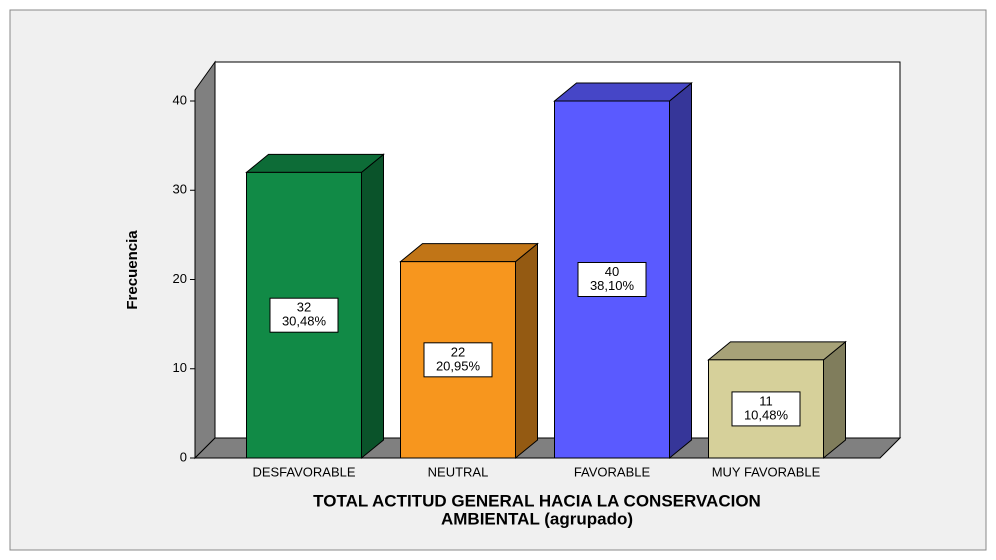 Image resolution: width=996 pixels, height=560 pixels. I want to click on x-axis-label: AMBIENTAL (agrupado), so click(537, 518).